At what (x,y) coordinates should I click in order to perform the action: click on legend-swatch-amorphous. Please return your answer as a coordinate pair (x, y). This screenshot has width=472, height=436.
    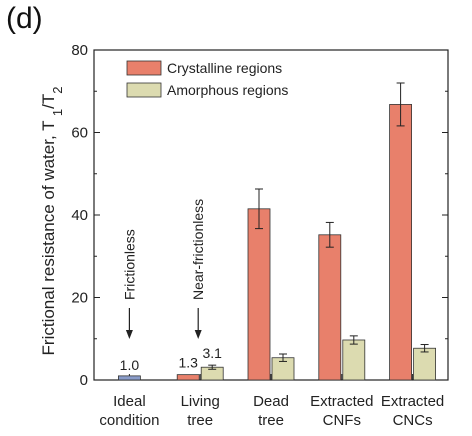
    Looking at the image, I should click on (144, 90).